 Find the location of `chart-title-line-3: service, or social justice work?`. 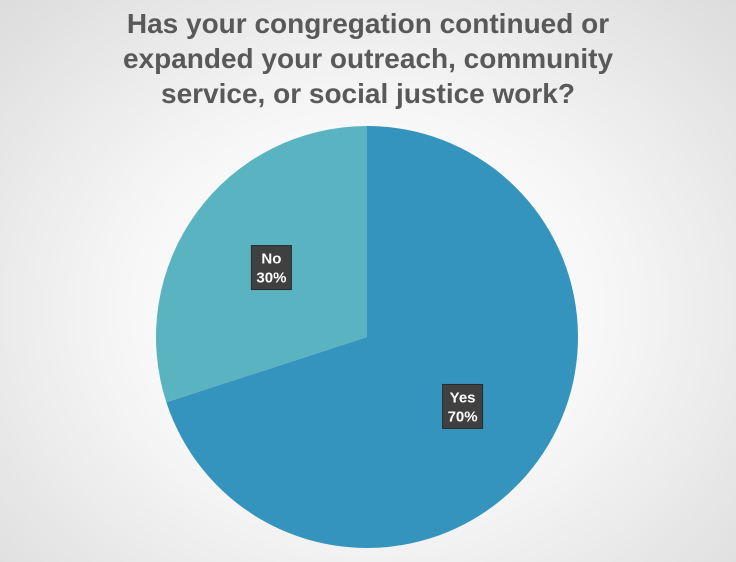

chart-title-line-3: service, or social justice work? is located at coordinates (368, 93).